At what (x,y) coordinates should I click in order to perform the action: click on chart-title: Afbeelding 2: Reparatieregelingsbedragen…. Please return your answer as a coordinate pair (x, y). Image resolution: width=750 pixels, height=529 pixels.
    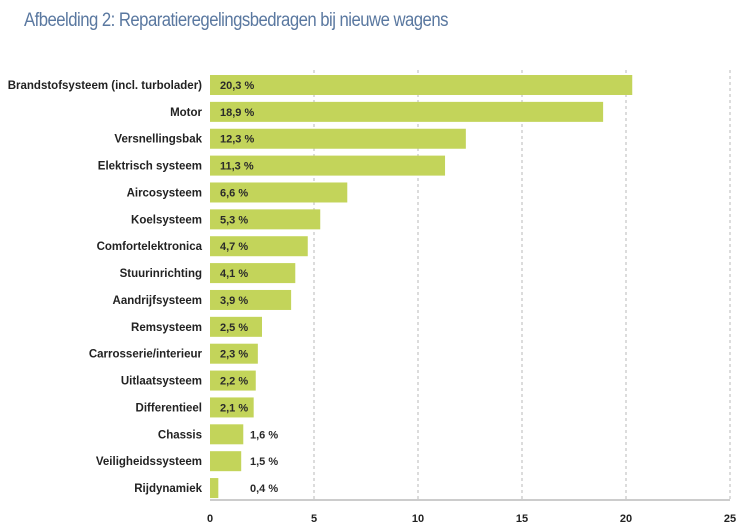
    Looking at the image, I should click on (236, 20).